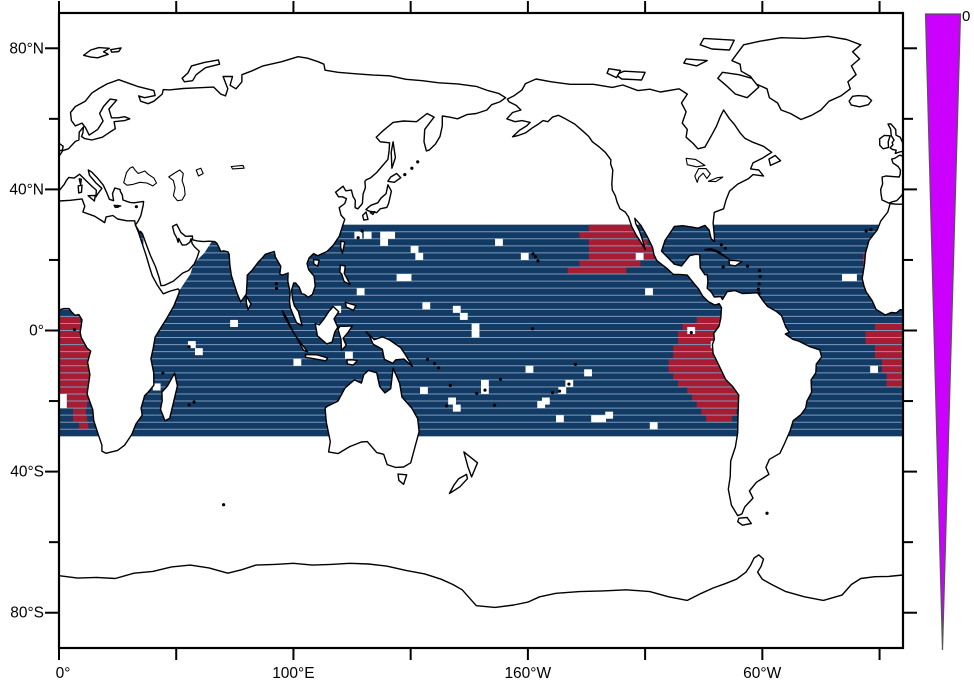 This screenshot has width=974, height=684. I want to click on lon-tick-label-160w: 160°W, so click(527, 673).